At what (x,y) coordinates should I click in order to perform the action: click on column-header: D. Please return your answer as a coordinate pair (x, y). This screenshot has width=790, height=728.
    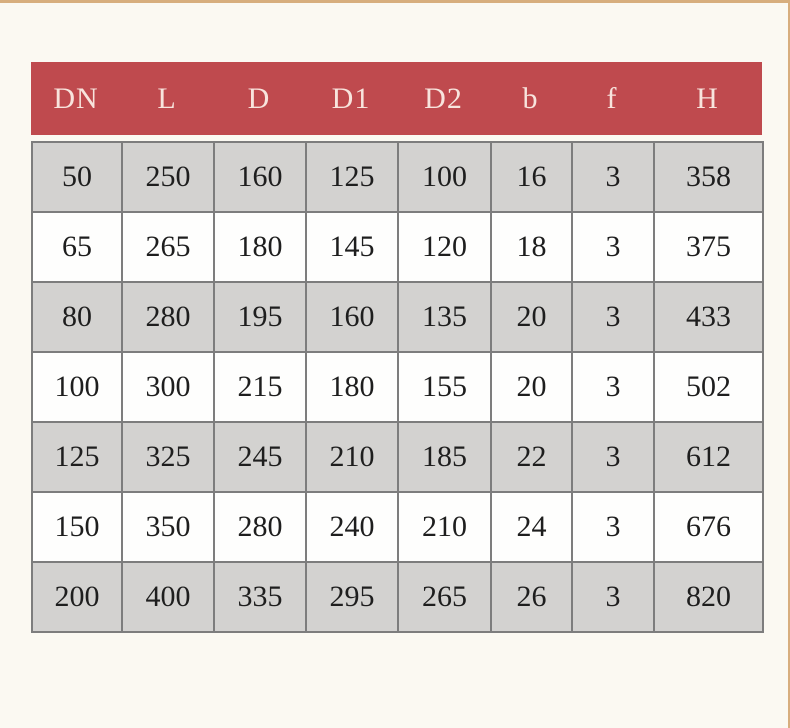
    Looking at the image, I should click on (259, 98).